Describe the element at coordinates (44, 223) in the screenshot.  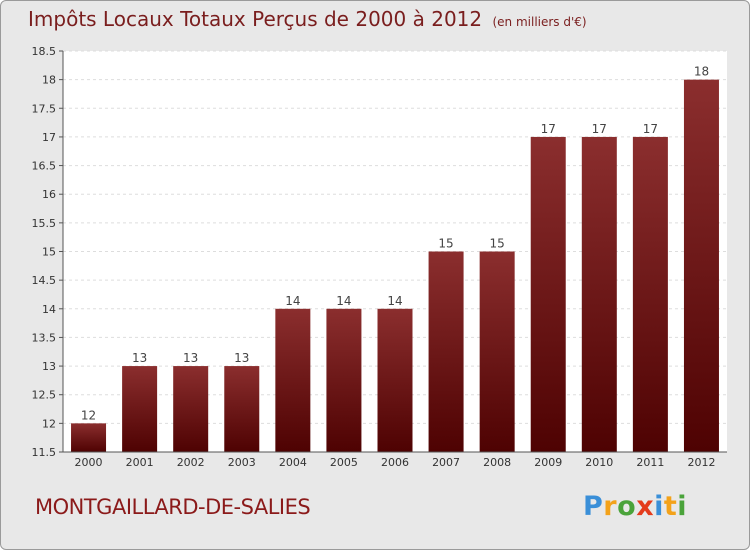
I see `y-tick-label: 15.5` at that location.